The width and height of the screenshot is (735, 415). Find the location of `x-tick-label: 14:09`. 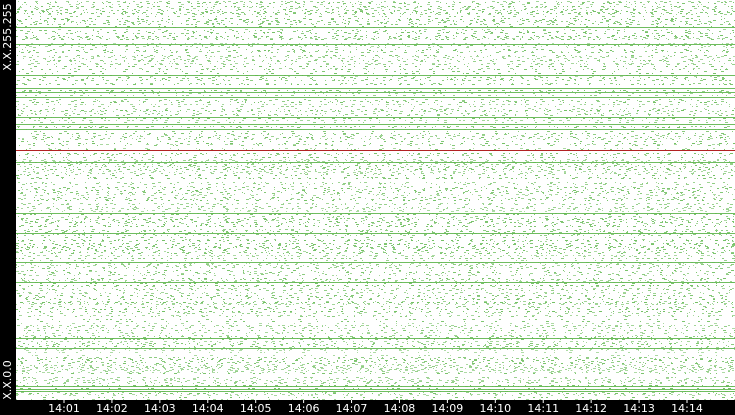

x-tick-label: 14:09 is located at coordinates (448, 408).